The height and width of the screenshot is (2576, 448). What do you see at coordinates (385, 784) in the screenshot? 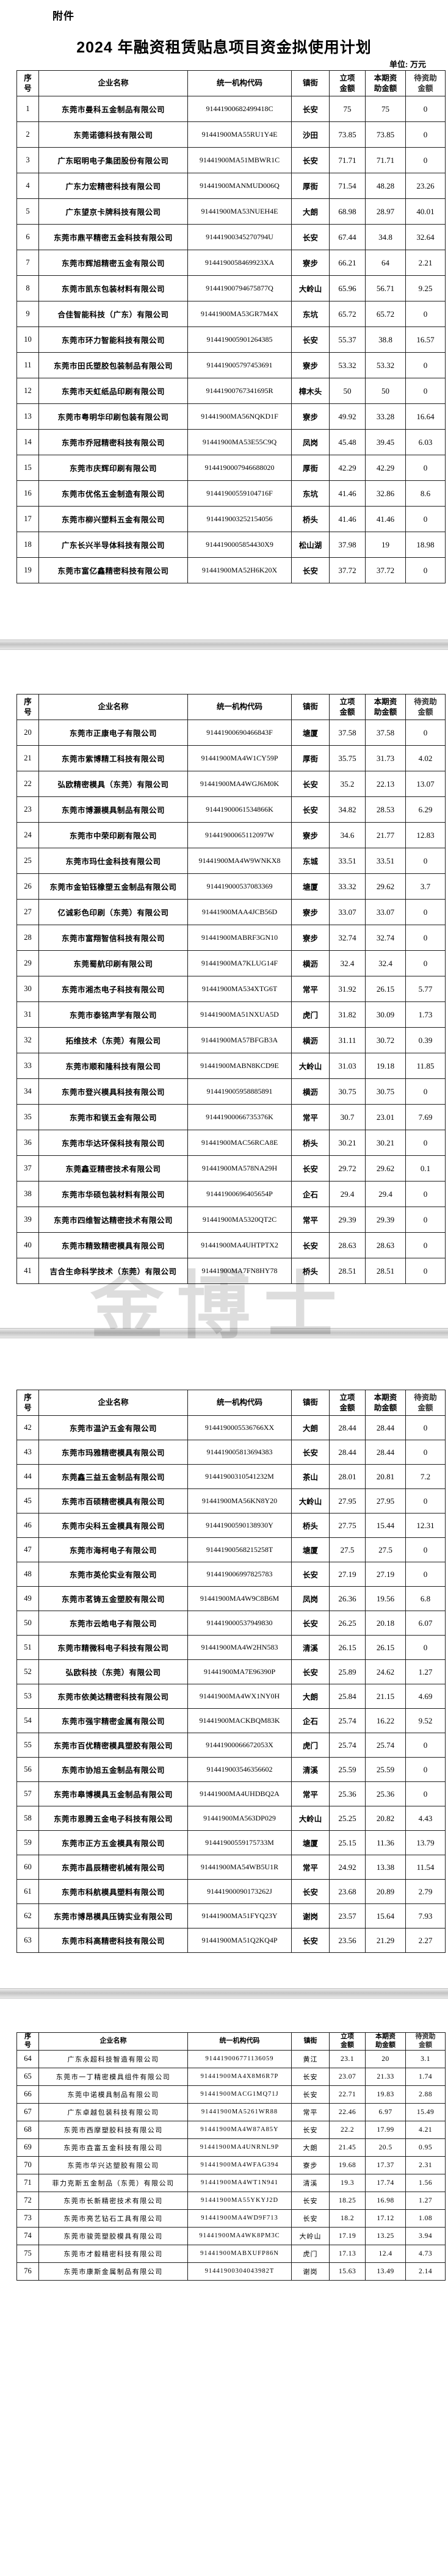
I see `cell-current-subsidy-amount: 22.13` at bounding box center [385, 784].